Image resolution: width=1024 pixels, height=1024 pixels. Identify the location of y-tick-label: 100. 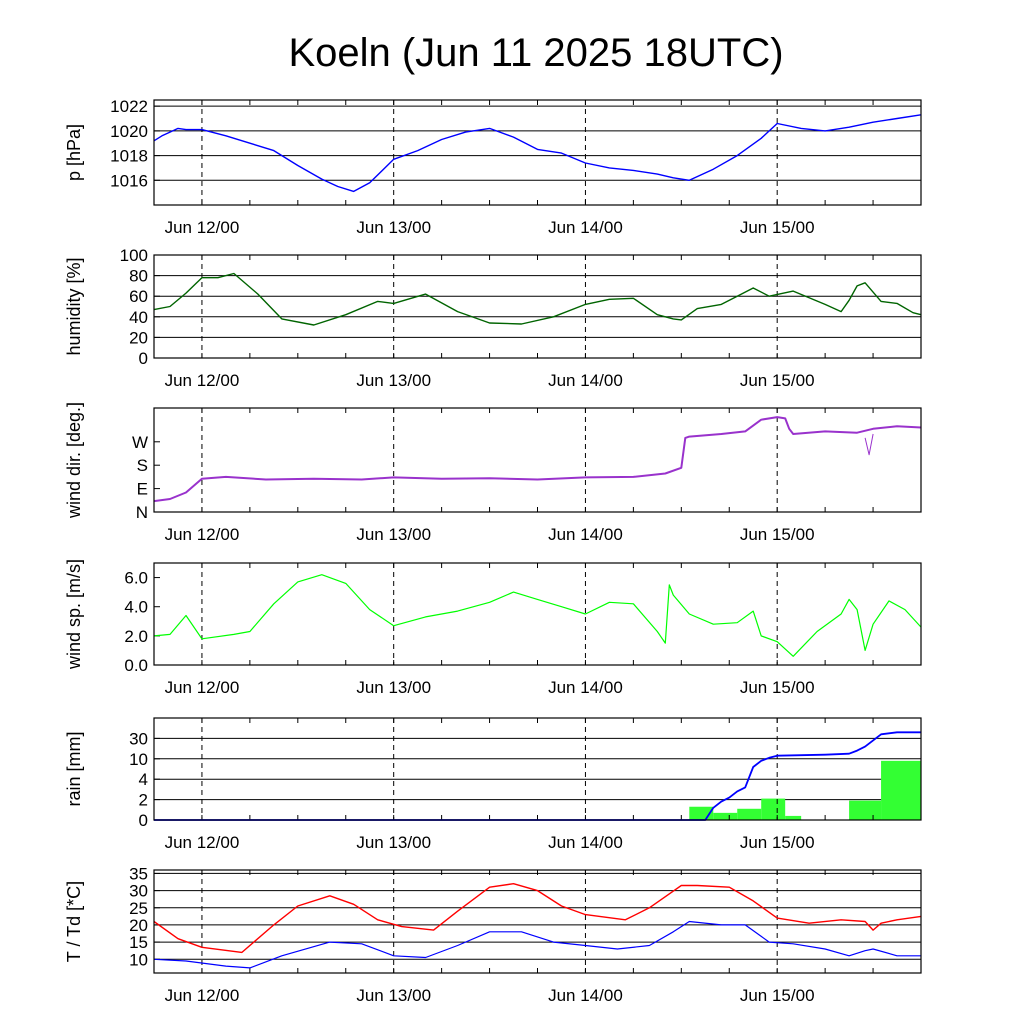
(134, 255).